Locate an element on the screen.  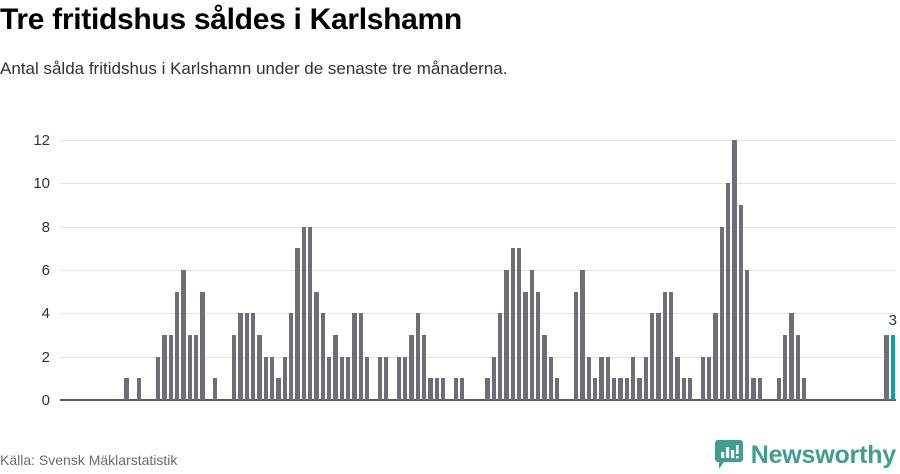
y-axis-tick-label: 0 is located at coordinates (45, 400).